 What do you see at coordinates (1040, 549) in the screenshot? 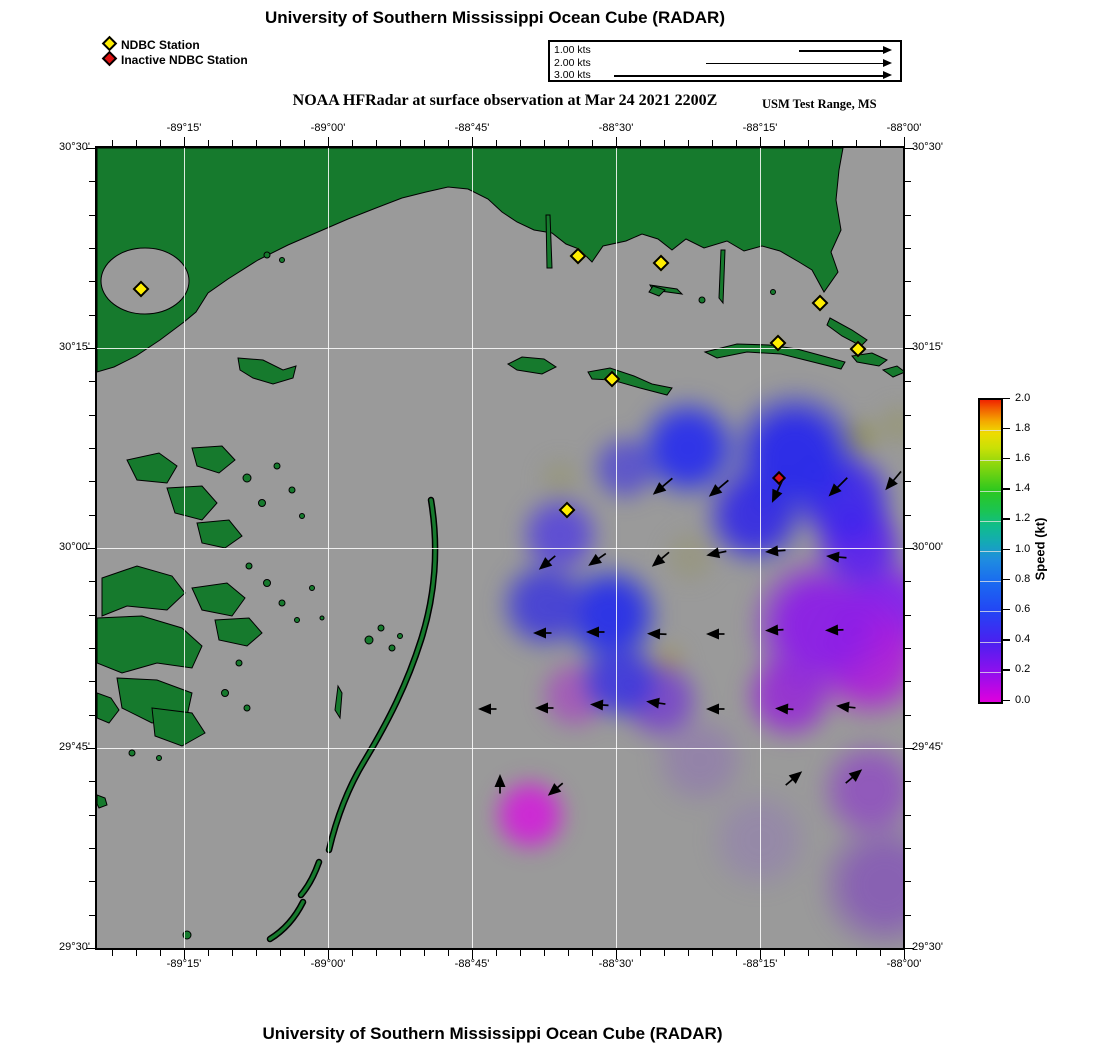
I see `colorbar-title: Speed (kt)` at bounding box center [1040, 549].